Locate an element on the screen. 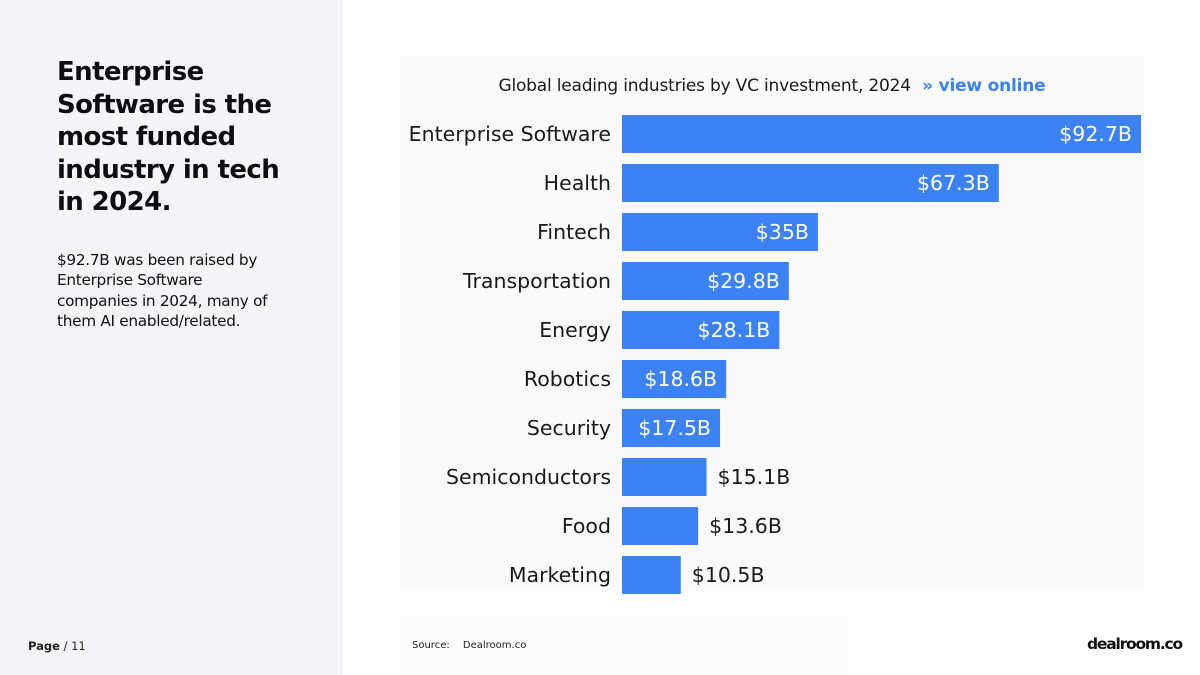  category-label-security: Security is located at coordinates (569, 428).